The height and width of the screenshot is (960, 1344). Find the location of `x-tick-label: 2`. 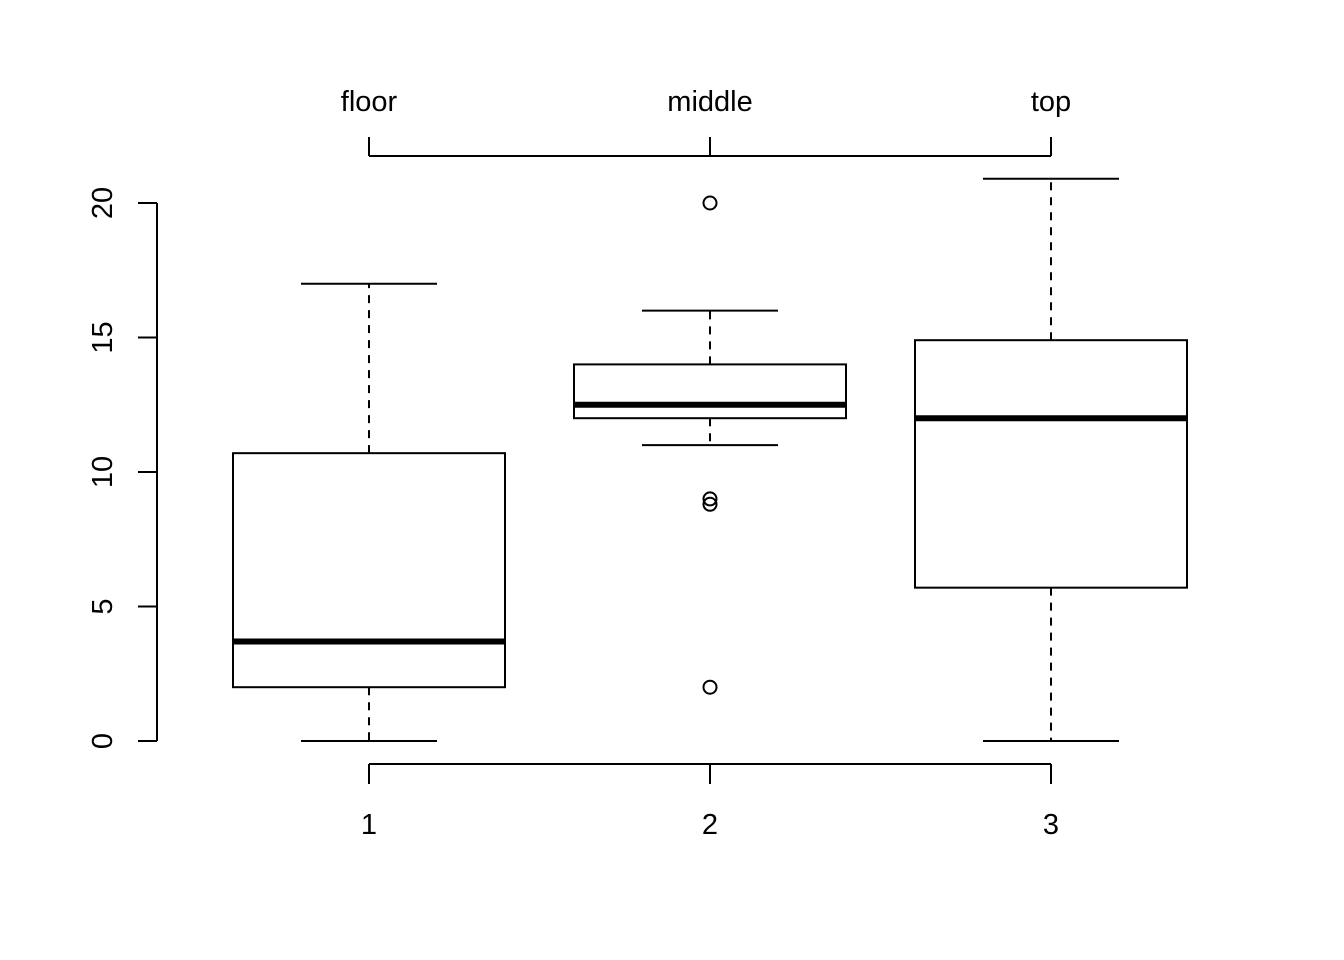

x-tick-label: 2 is located at coordinates (710, 825).